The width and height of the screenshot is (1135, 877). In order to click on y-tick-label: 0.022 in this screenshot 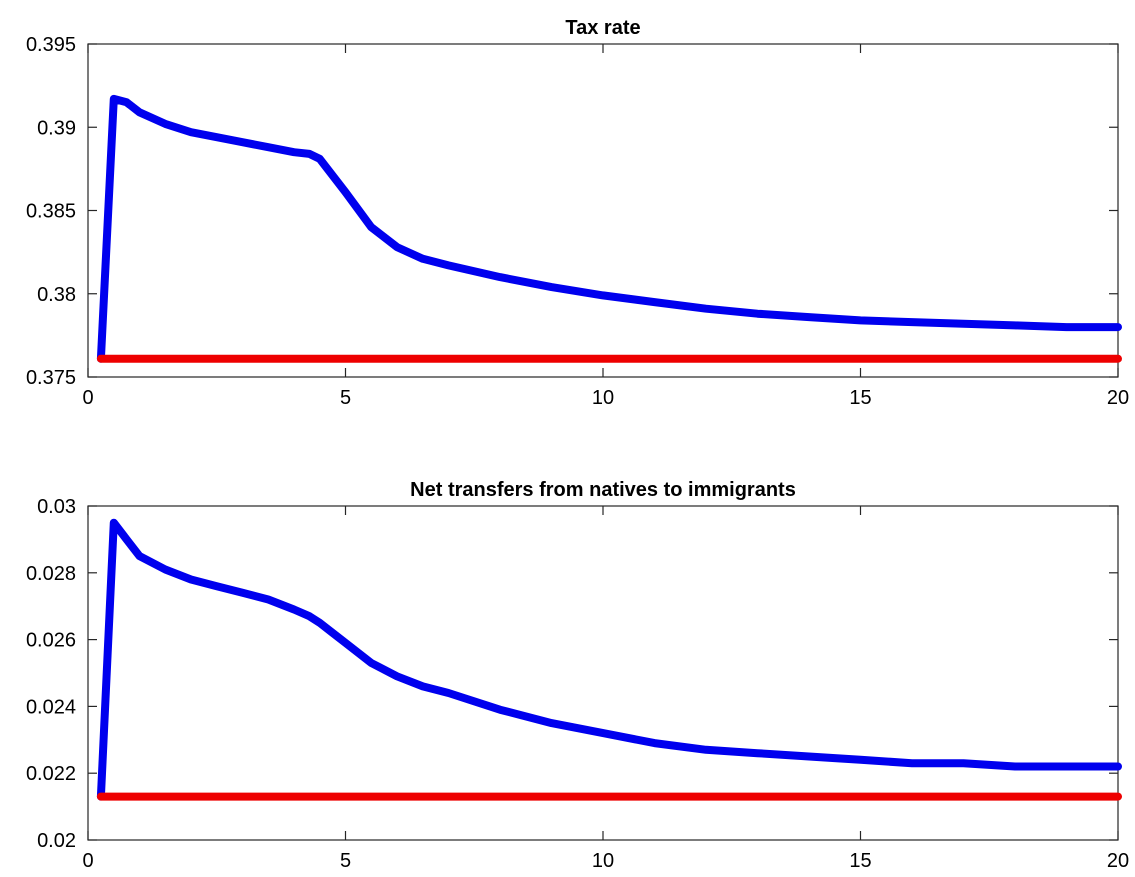, I will do `click(51, 774)`.